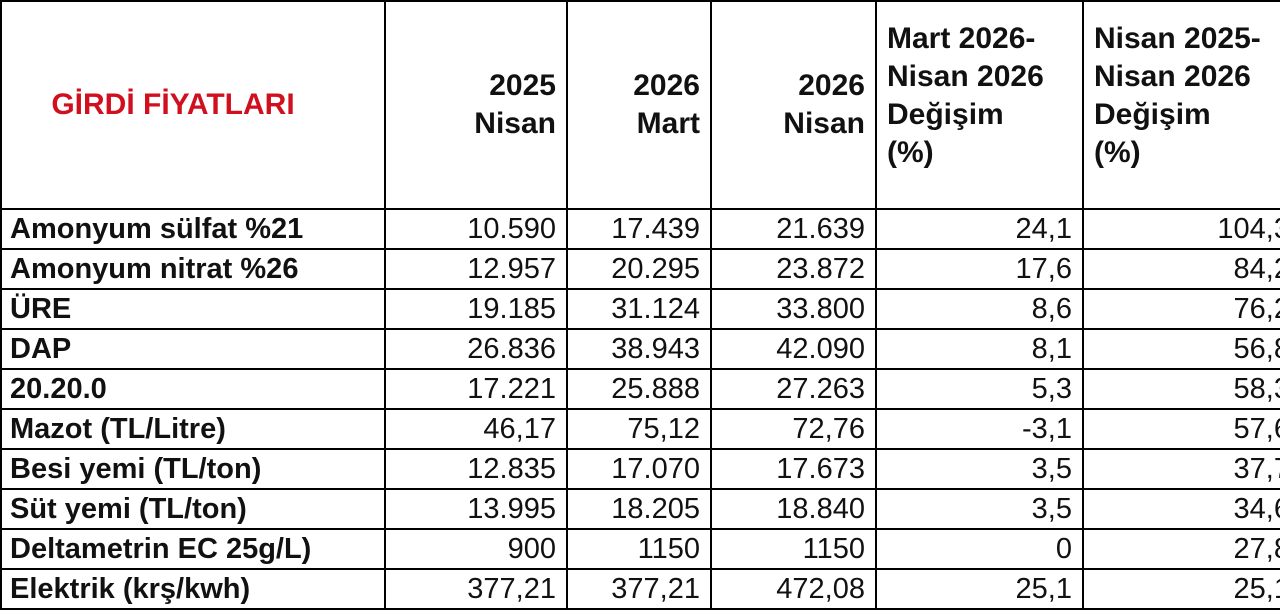 Image resolution: width=1280 pixels, height=610 pixels. What do you see at coordinates (1177, 38) in the screenshot?
I see `column-header-line: Nisan 2025-` at bounding box center [1177, 38].